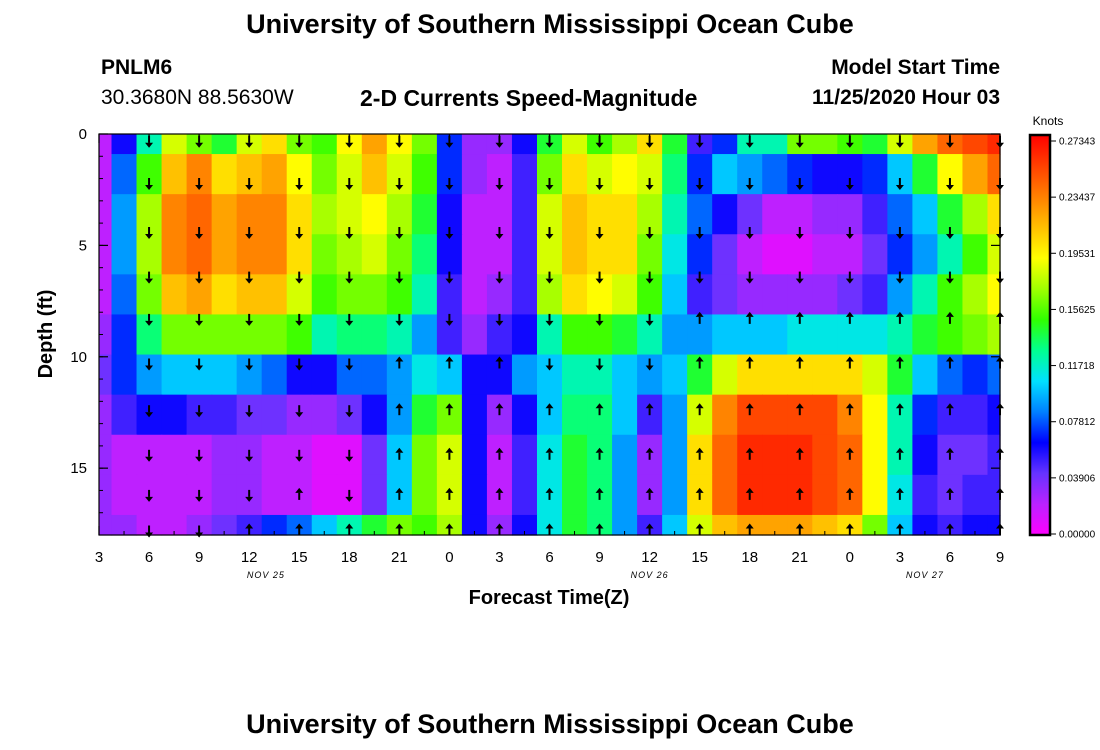  I want to click on x-tick-label: 6, so click(149, 557).